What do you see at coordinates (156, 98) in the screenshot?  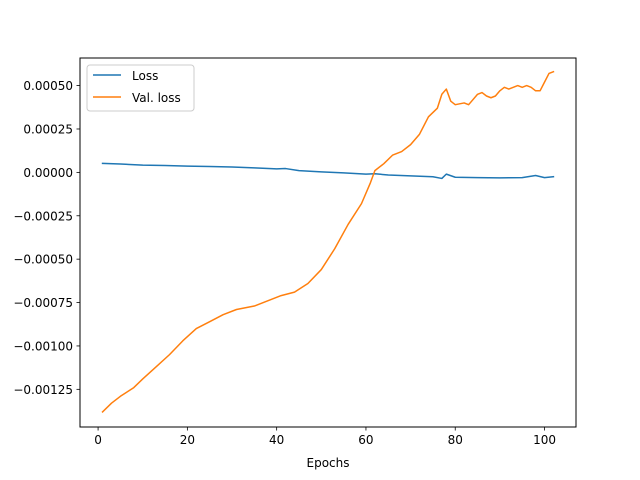 I see `legend-label-val-loss: Val. loss` at bounding box center [156, 98].